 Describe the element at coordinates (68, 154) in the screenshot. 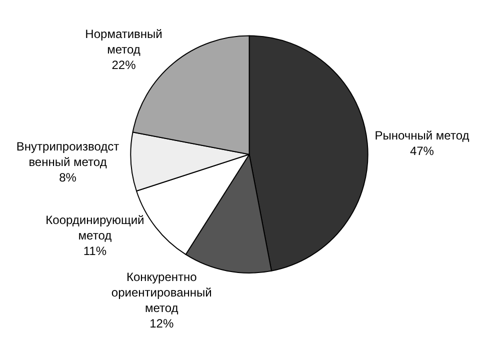

I see `slice-label: Внутрипроизводственный метод` at that location.